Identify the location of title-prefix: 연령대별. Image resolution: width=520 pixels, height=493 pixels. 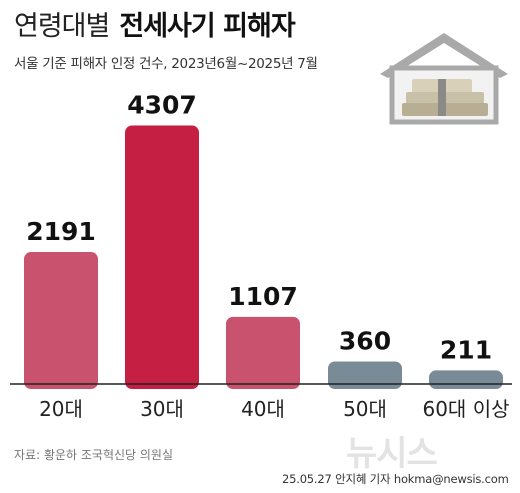
(62, 26).